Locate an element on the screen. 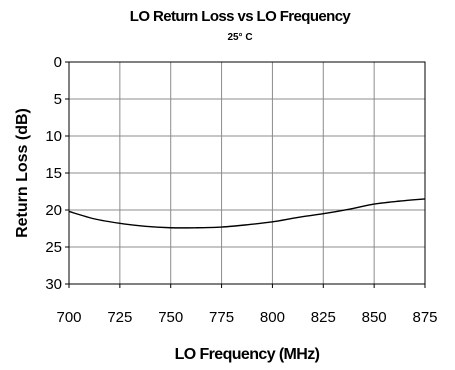 This screenshot has height=370, width=455. series-group is located at coordinates (247, 213).